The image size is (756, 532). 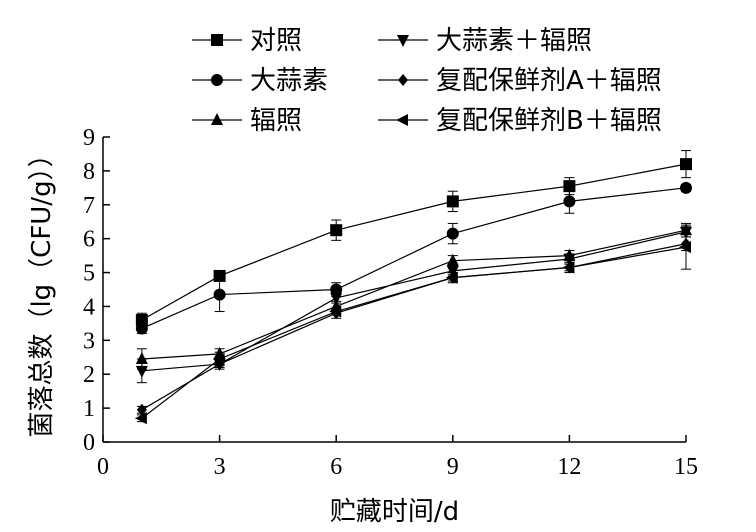 What do you see at coordinates (569, 467) in the screenshot?
I see `x-tick-label: 12` at bounding box center [569, 467].